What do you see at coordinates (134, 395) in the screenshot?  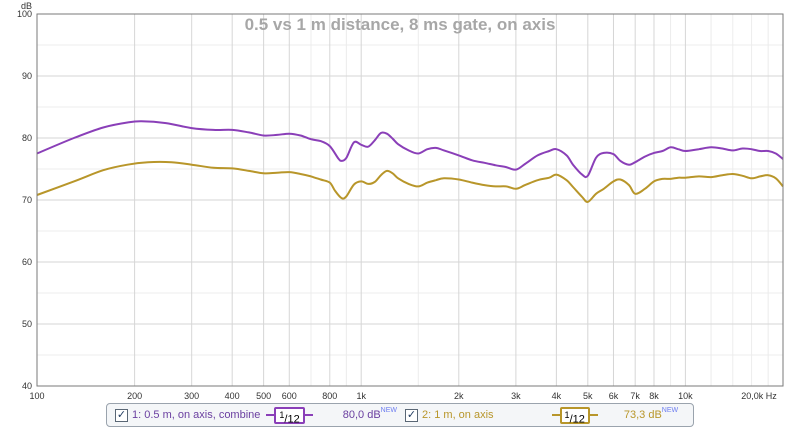 I see `x-tick-label: 200` at bounding box center [134, 395].